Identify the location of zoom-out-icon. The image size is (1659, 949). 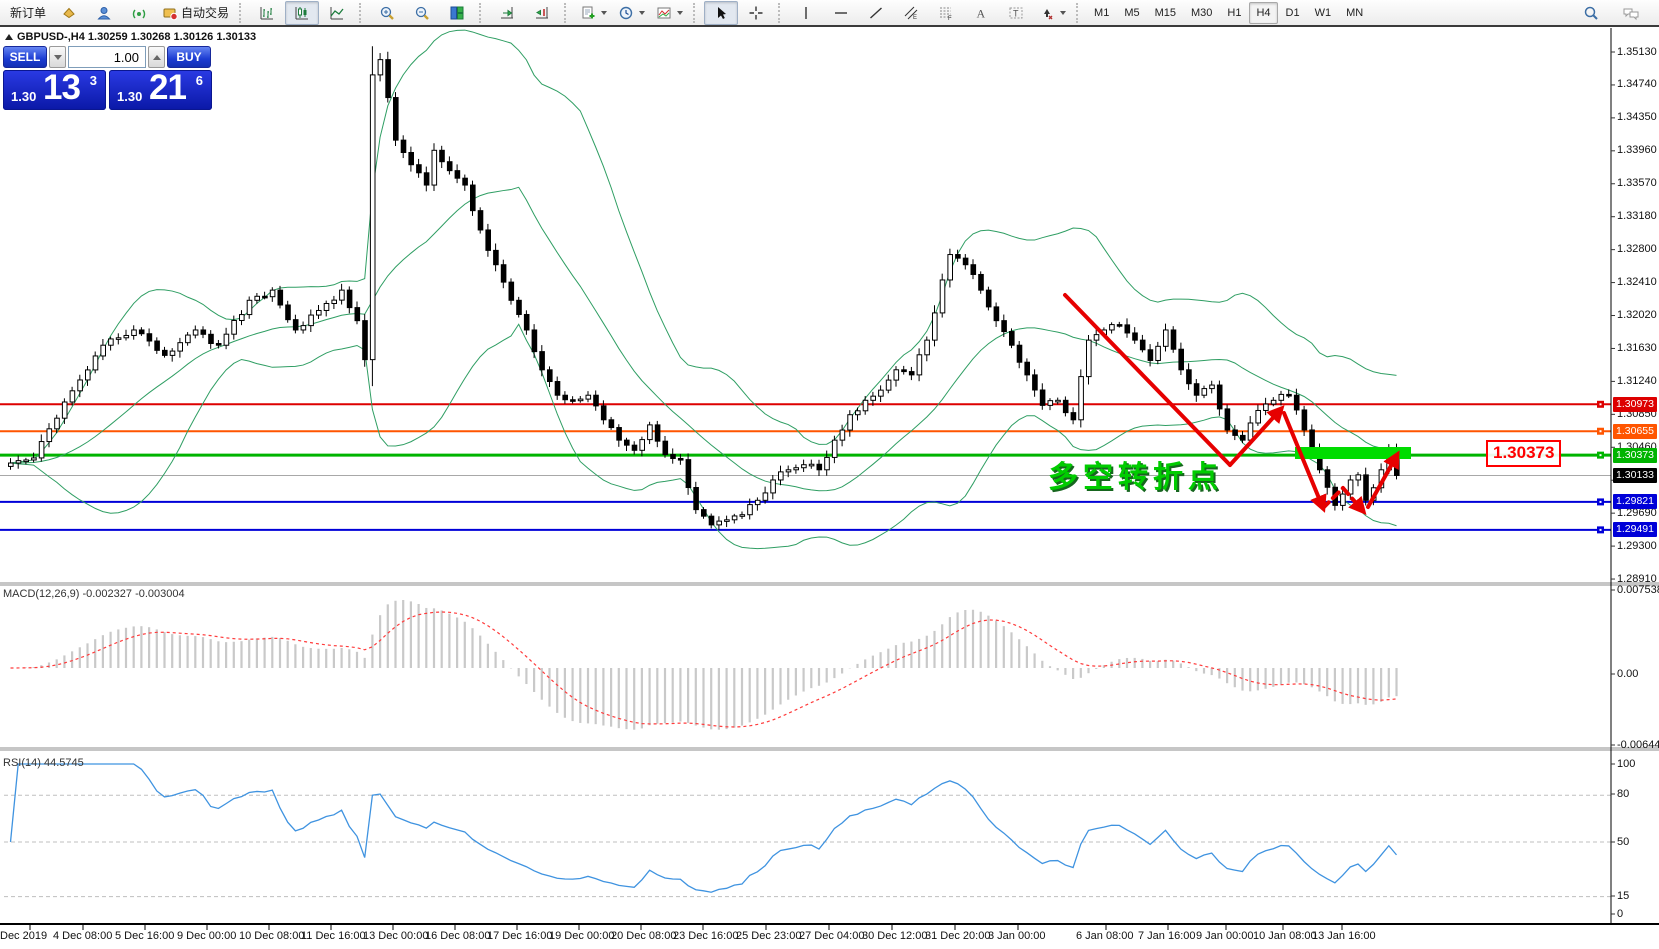
(422, 13).